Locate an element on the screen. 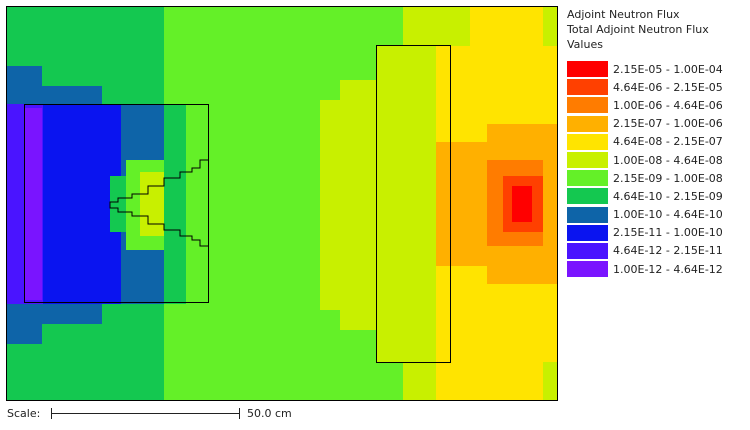 The width and height of the screenshot is (750, 430). legend-label: 1.00E-10 - 4.64E-10 is located at coordinates (668, 215).